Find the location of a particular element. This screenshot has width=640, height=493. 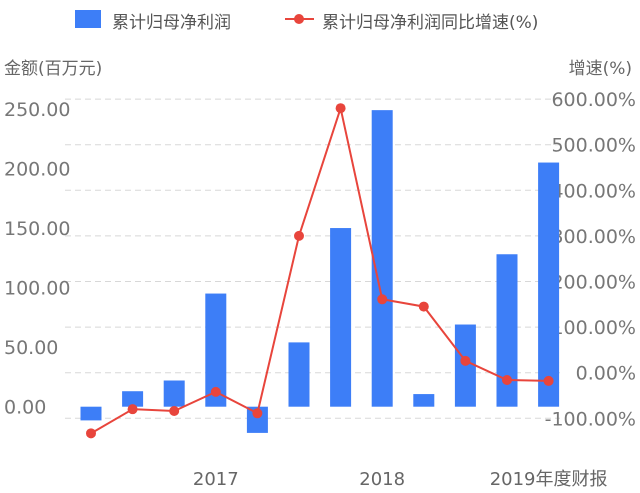

y-right-tick: 300.00% is located at coordinates (593, 237).